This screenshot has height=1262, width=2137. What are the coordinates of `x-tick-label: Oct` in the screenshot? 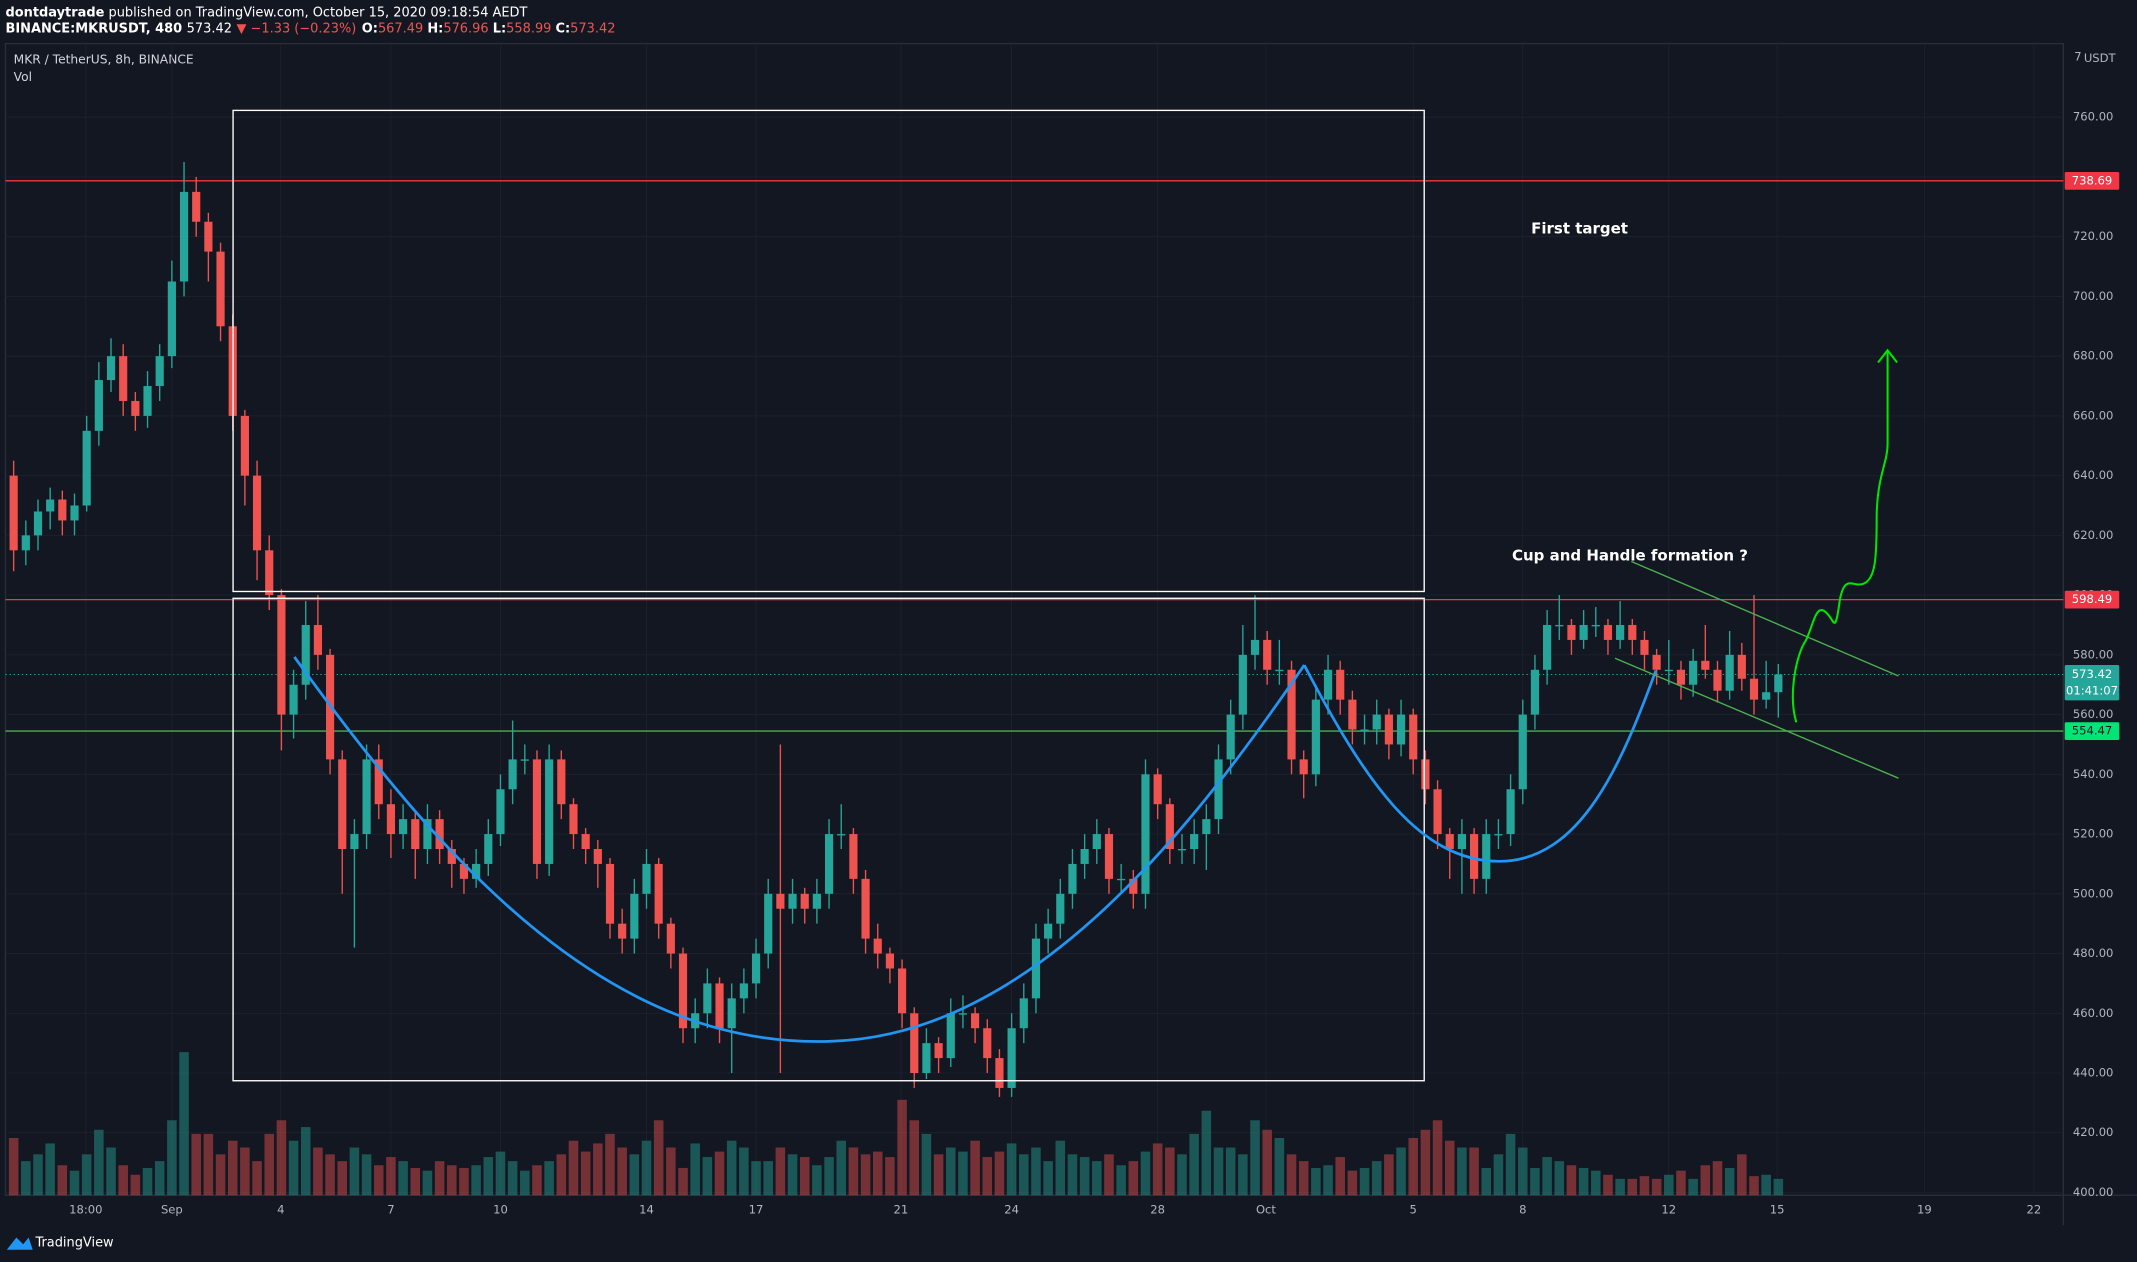 It's located at (1266, 1210).